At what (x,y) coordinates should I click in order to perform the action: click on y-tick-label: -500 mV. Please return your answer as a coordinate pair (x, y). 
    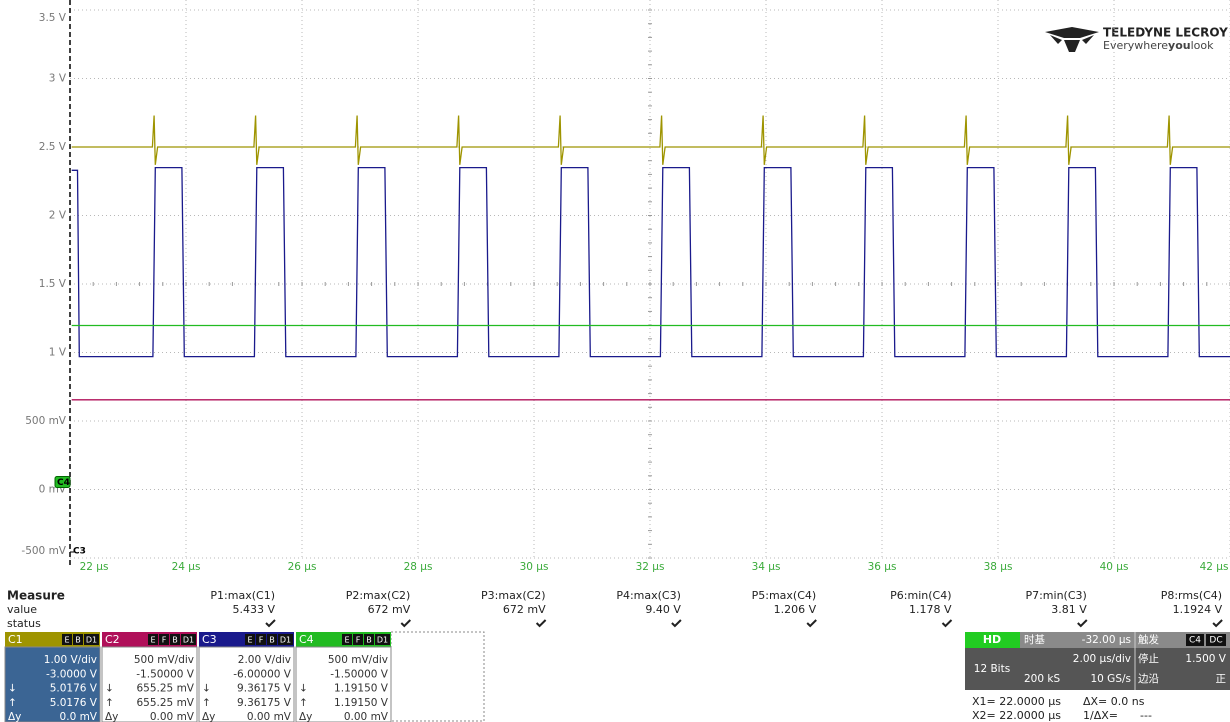
    Looking at the image, I should click on (43, 551).